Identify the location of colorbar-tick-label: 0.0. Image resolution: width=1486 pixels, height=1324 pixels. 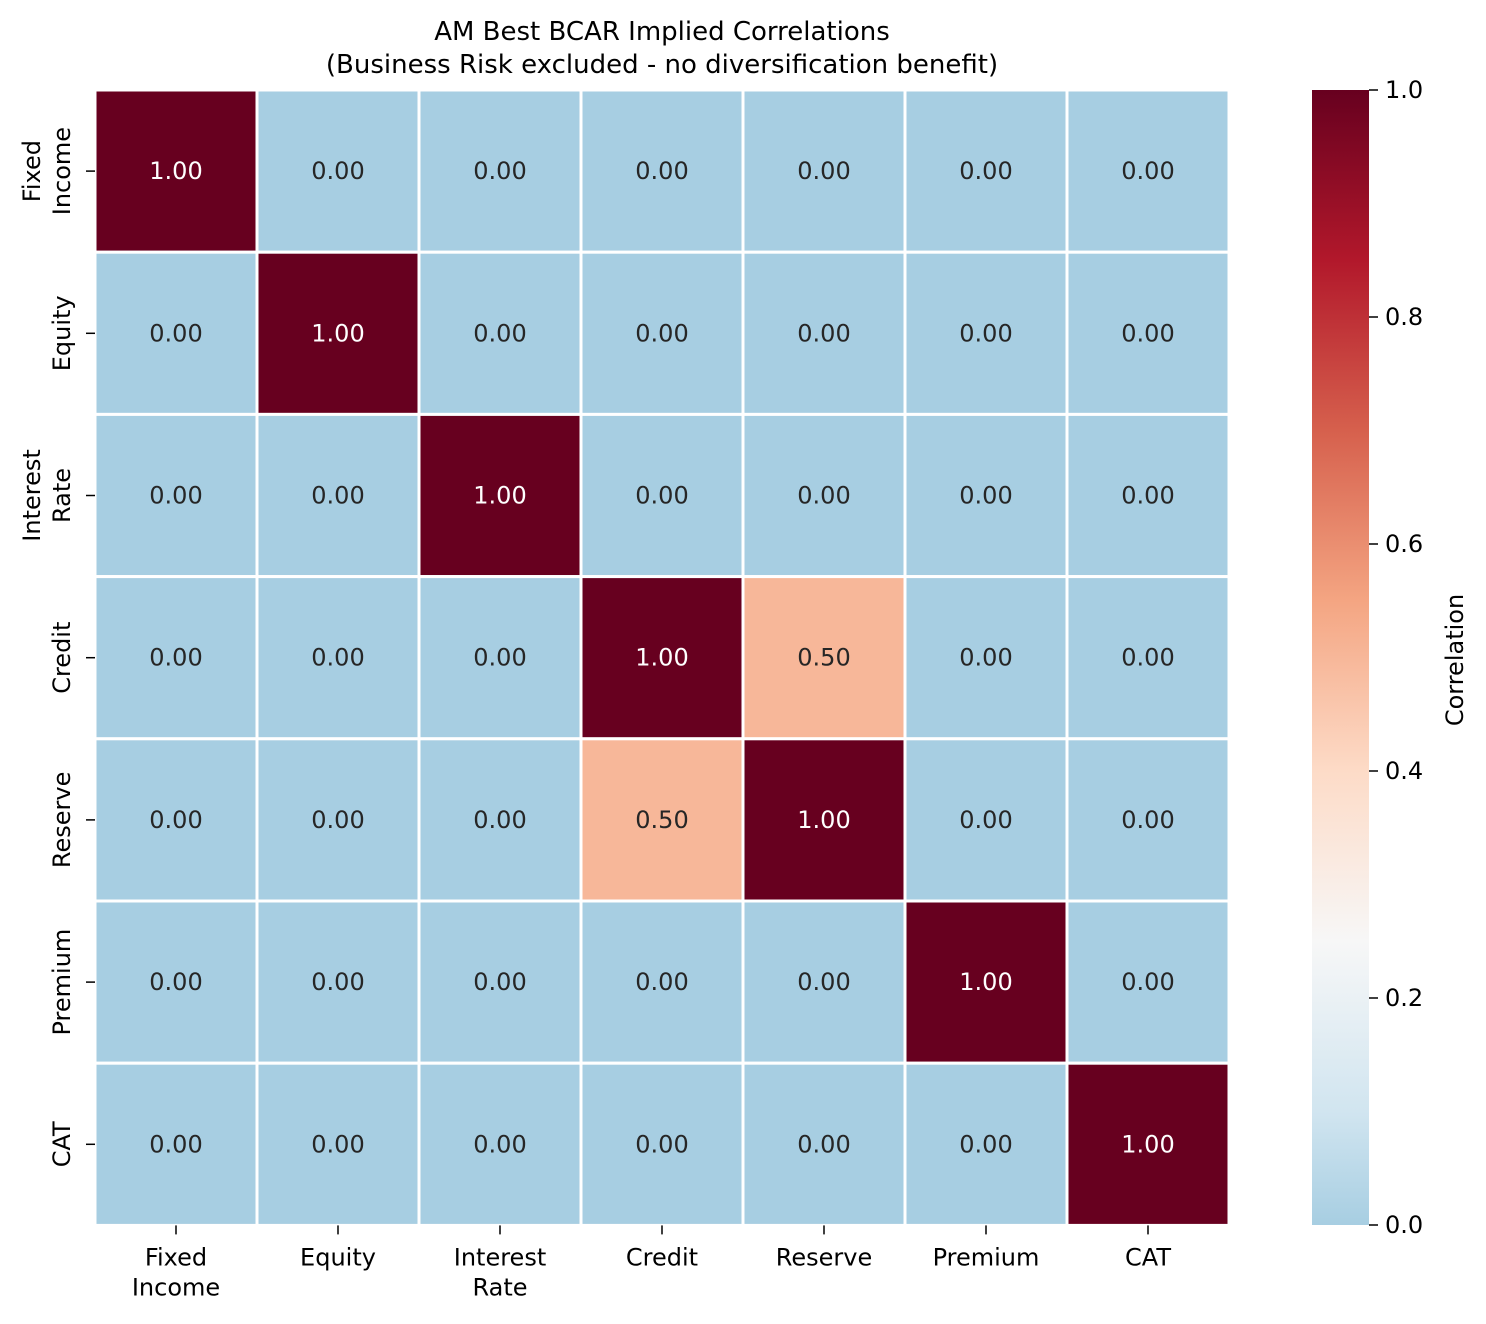
(1404, 1225).